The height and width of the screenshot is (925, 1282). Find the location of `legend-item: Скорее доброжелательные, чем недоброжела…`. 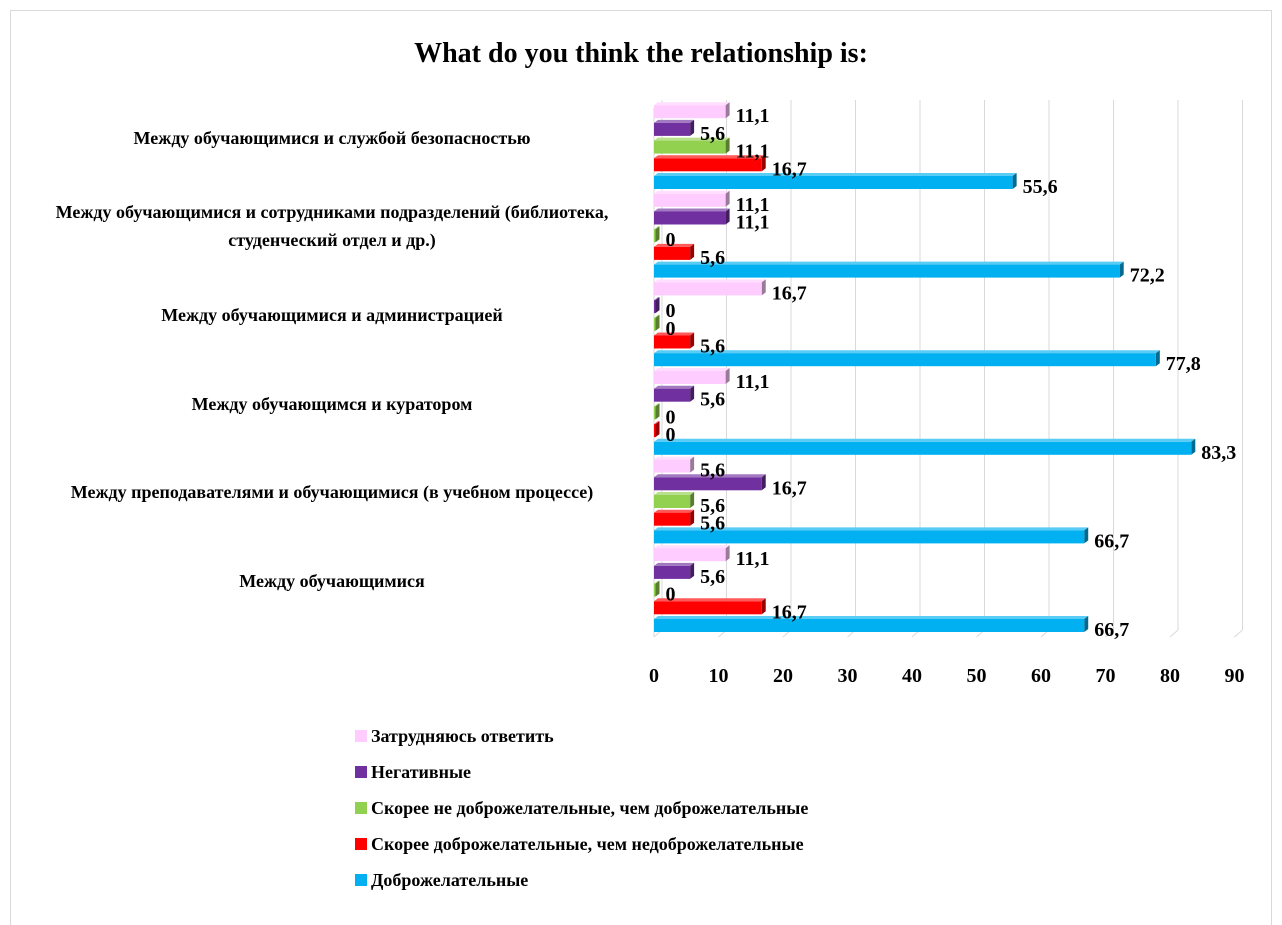

legend-item: Скорее доброжелательные, чем недоброжела… is located at coordinates (581, 844).